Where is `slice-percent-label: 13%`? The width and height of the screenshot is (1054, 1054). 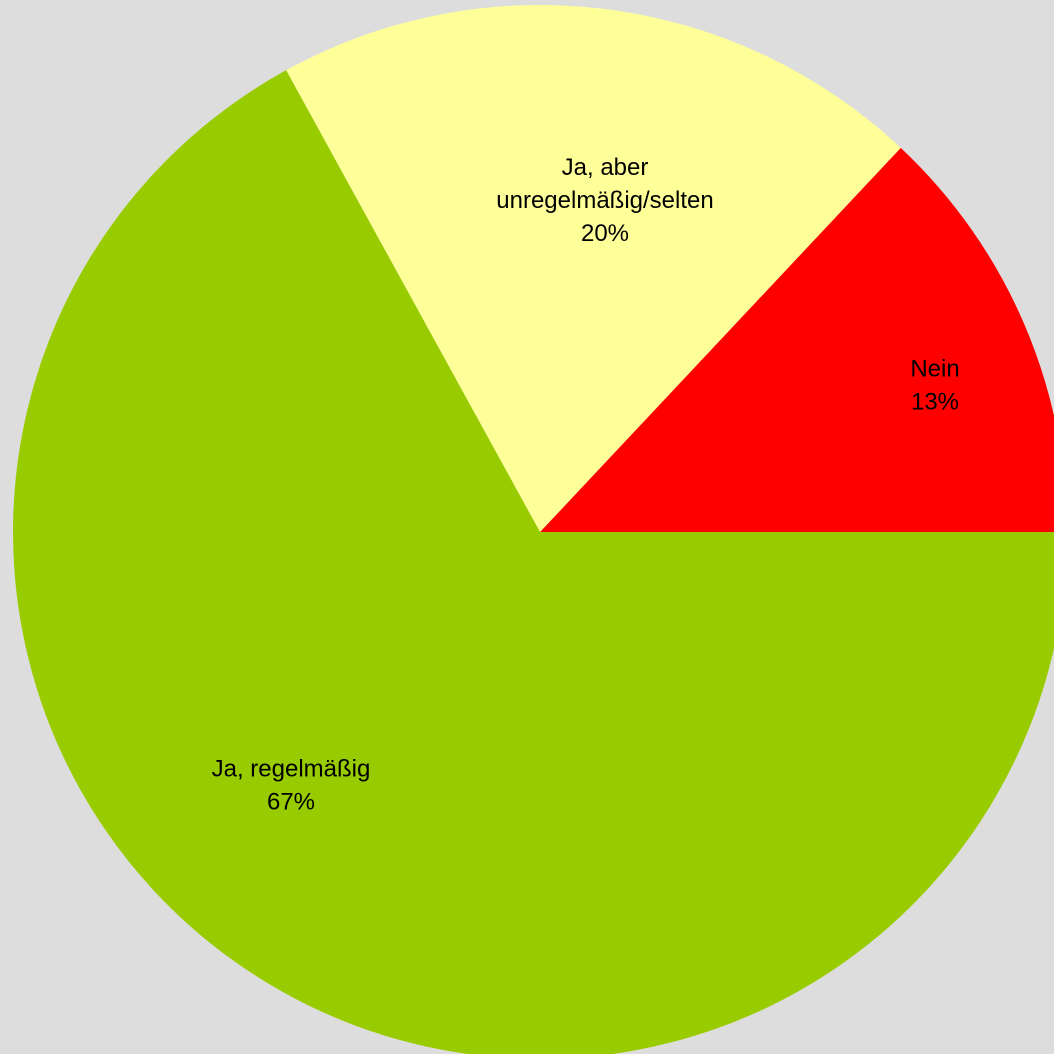
slice-percent-label: 13% is located at coordinates (935, 402).